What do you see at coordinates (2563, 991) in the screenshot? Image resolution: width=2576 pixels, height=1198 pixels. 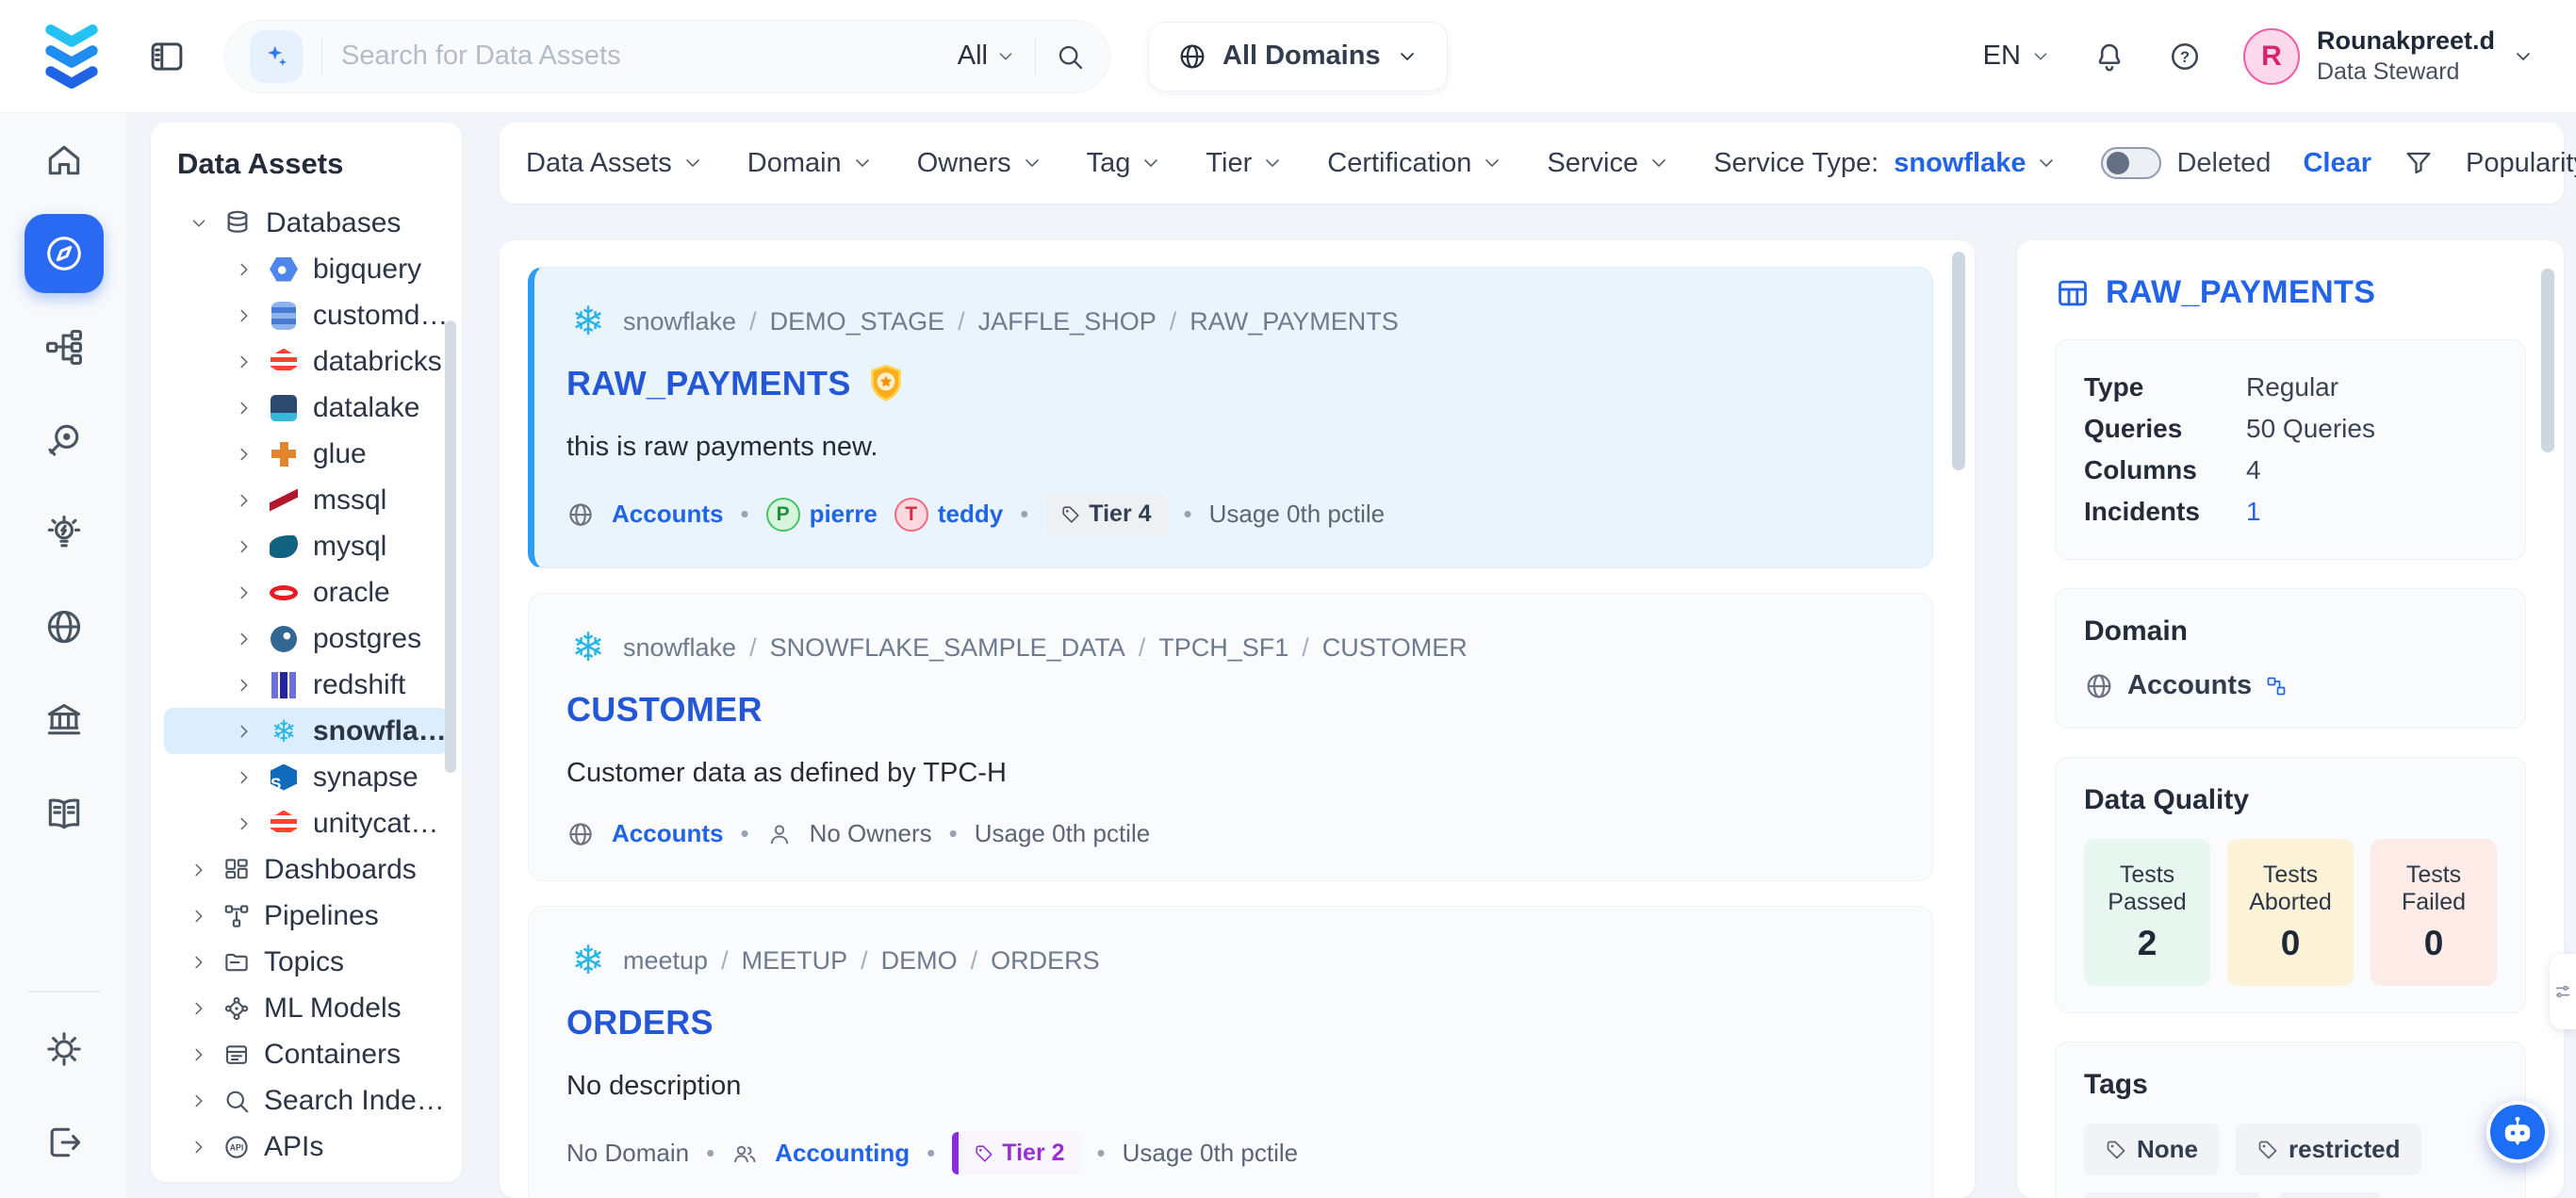 I see `side-widget-tab` at bounding box center [2563, 991].